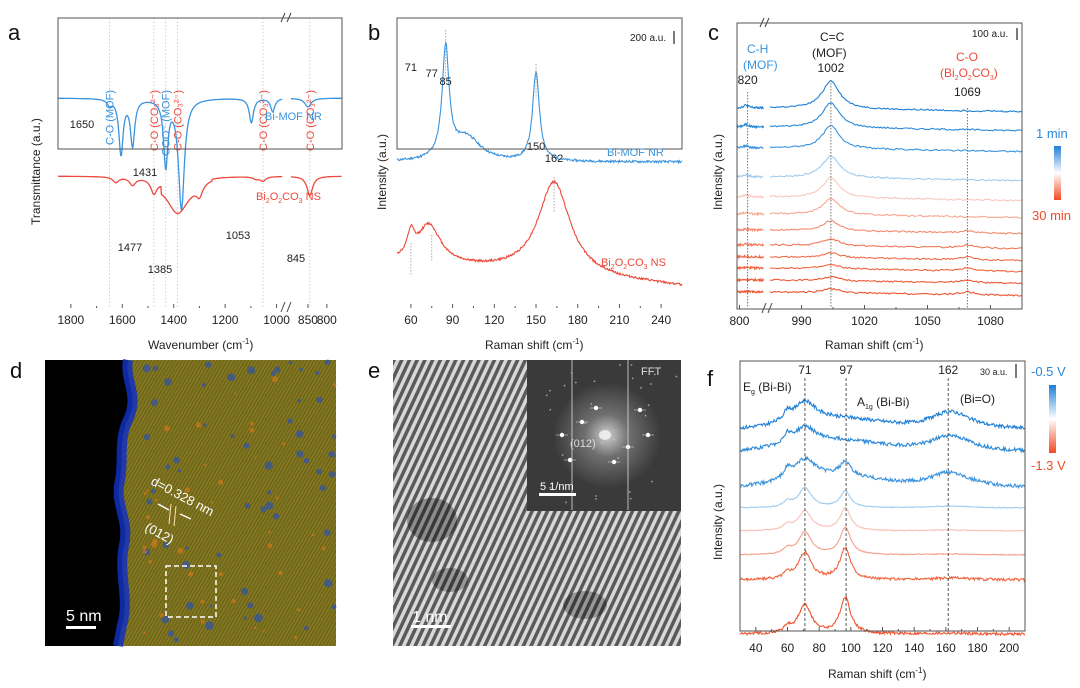 This screenshot has height=688, width=1080. I want to click on a-sample-label-bimof: Bi-MOF NR, so click(293, 117).